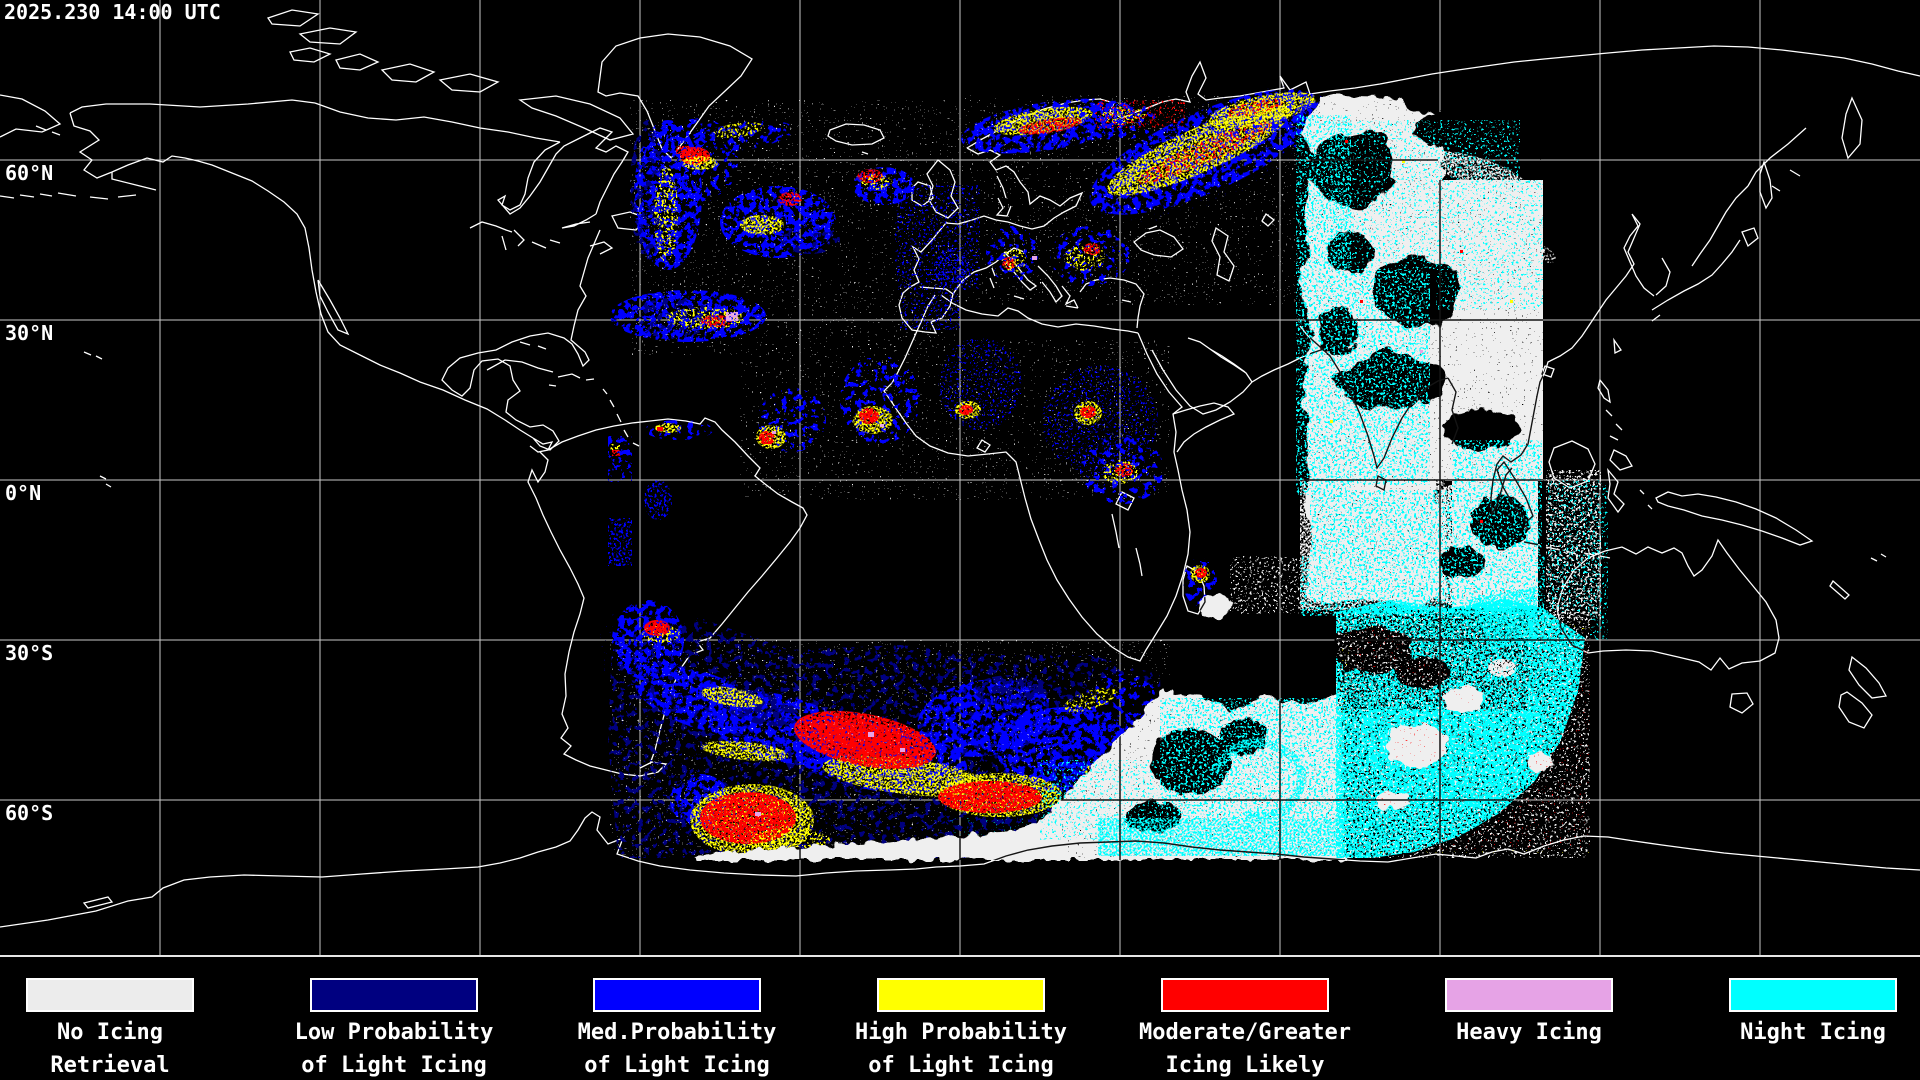 The image size is (1920, 1080). What do you see at coordinates (1813, 1032) in the screenshot?
I see `legend-label: Night Icing` at bounding box center [1813, 1032].